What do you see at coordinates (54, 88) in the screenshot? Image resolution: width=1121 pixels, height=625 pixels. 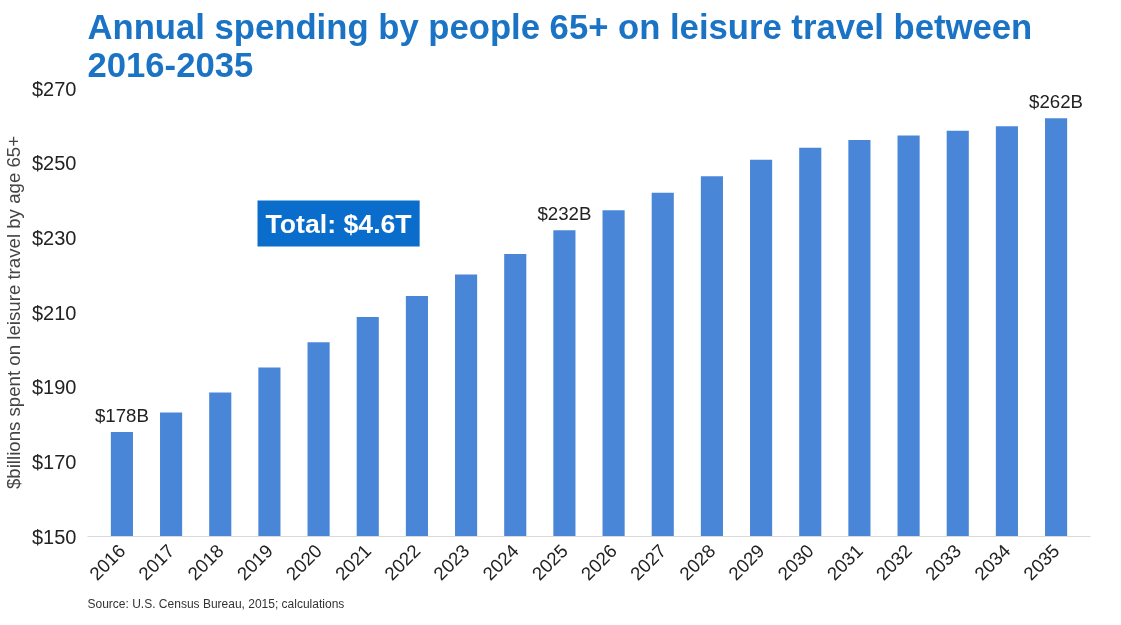 I see `y-tick-label: $270` at bounding box center [54, 88].